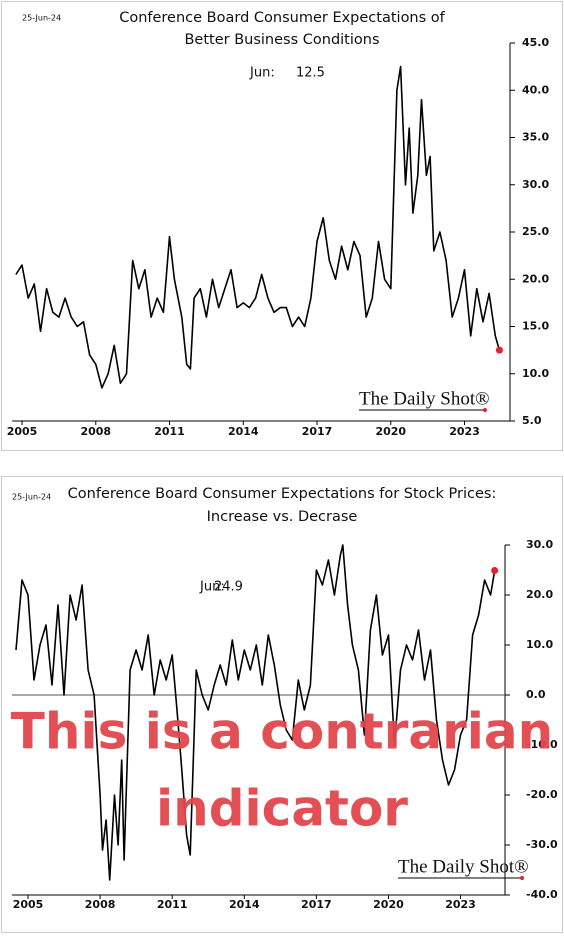 Image resolution: width=564 pixels, height=938 pixels. I want to click on y-tick-label: -40.0, so click(542, 894).